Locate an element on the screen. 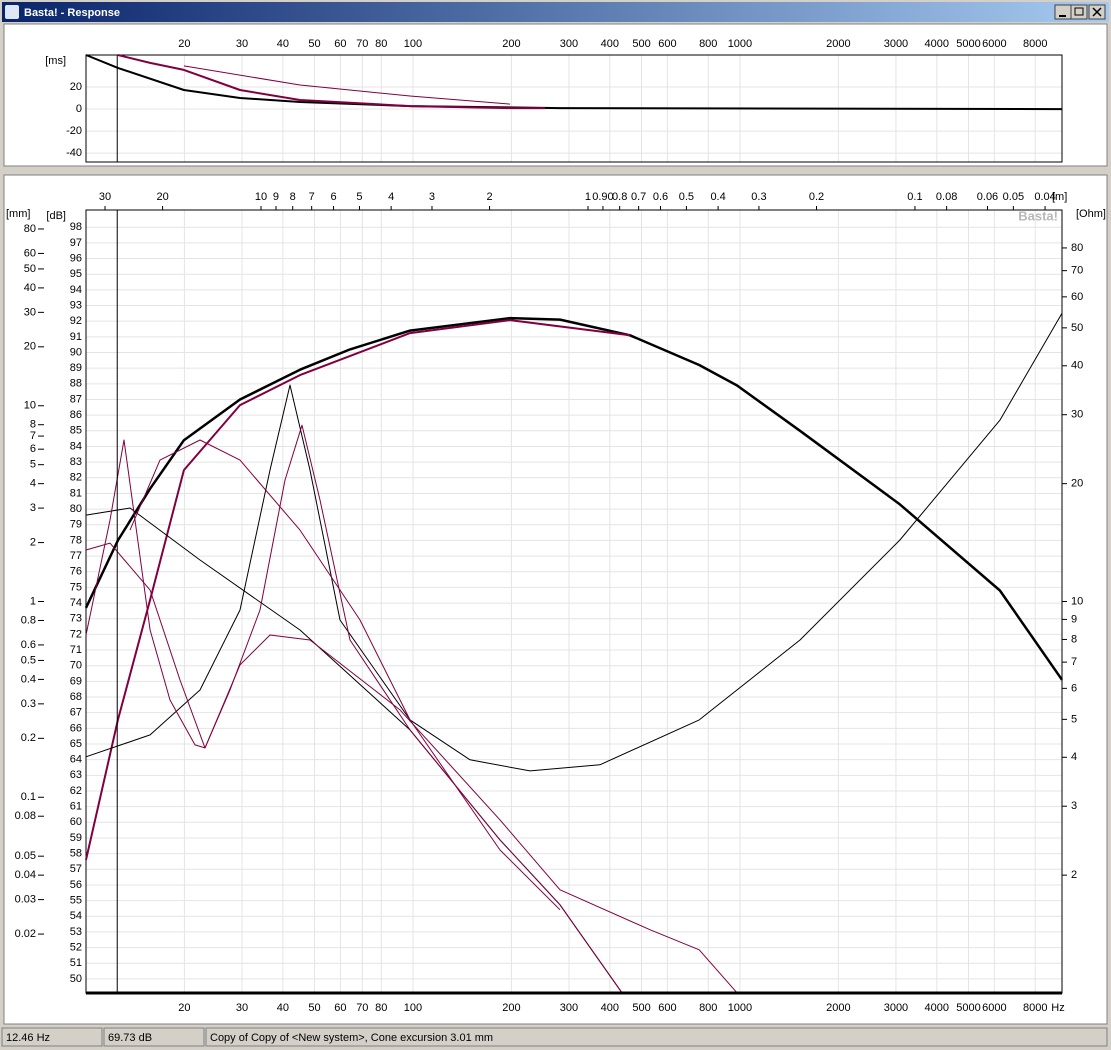 The image size is (1111, 1050). mm-tick-label: 0.4 is located at coordinates (28, 679).